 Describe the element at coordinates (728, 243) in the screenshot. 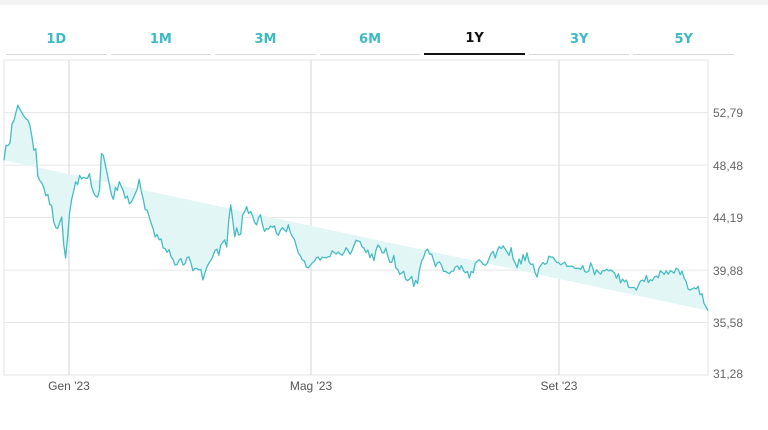

I see `y-axis-labels: 31,28 35,58 39,88 44,19 48,48 52,79` at that location.